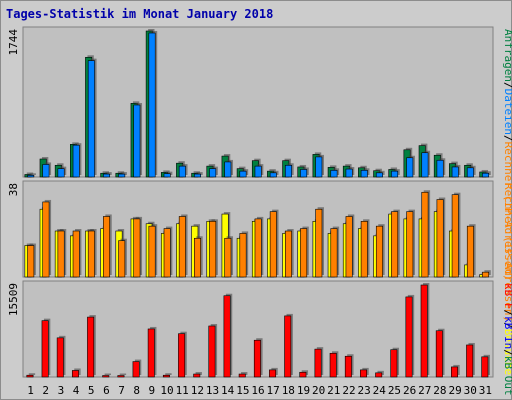 Image resolution: width=512 pixels, height=400 pixels. I want to click on bar-sites-rechner-ip-adressen--2, so click(46, 239).